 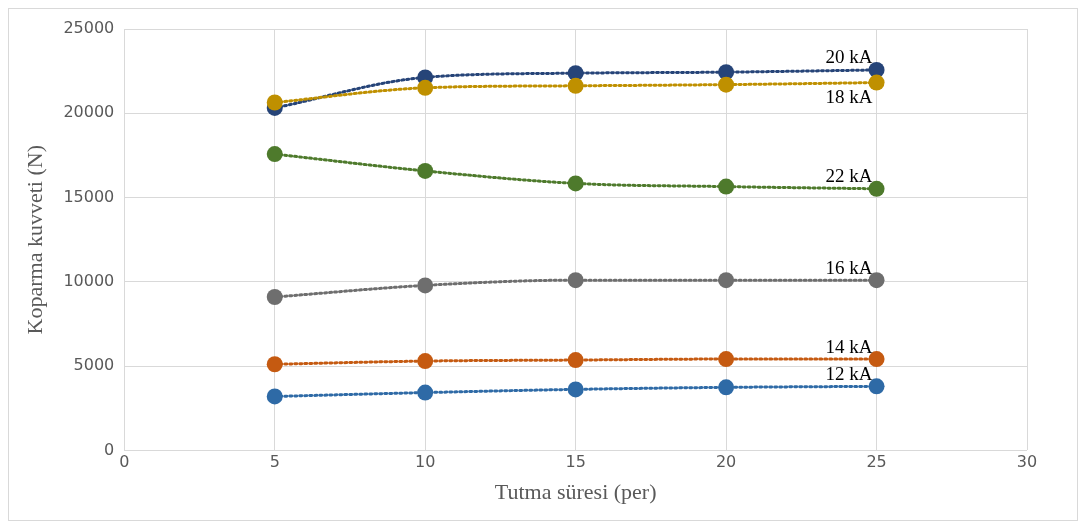 I want to click on series-label: 20 kA, so click(x=849, y=57).